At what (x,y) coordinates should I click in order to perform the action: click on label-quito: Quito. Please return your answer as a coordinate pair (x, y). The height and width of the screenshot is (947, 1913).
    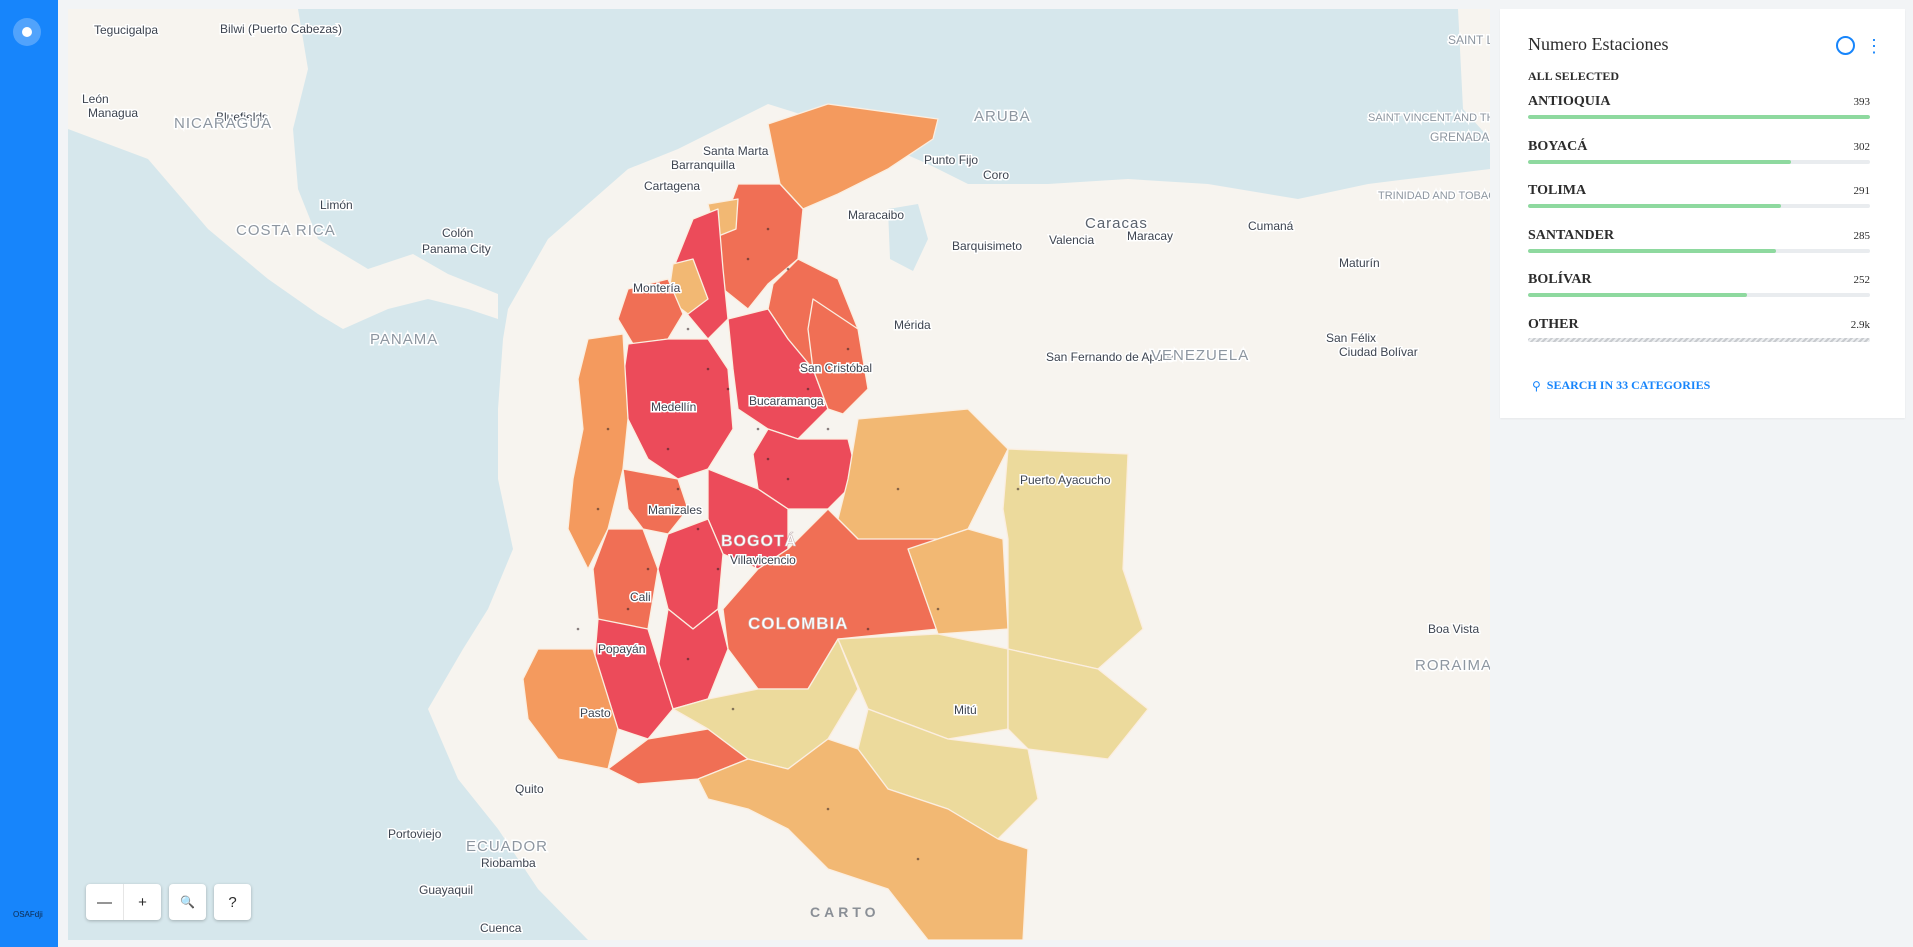
    Looking at the image, I should click on (529, 789).